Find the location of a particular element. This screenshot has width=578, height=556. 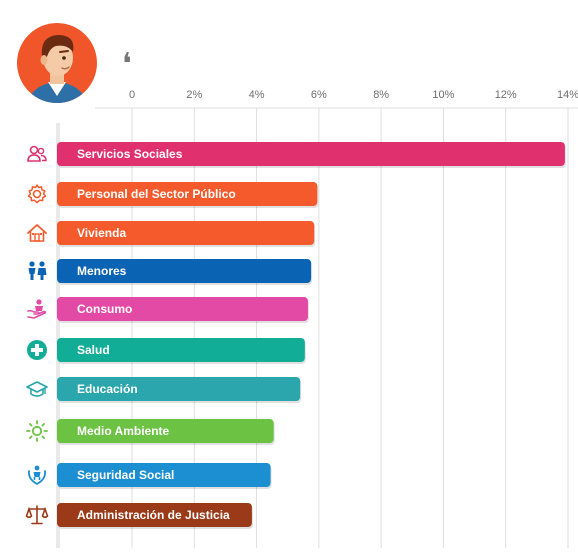

graduation-cap-icon is located at coordinates (37, 389).